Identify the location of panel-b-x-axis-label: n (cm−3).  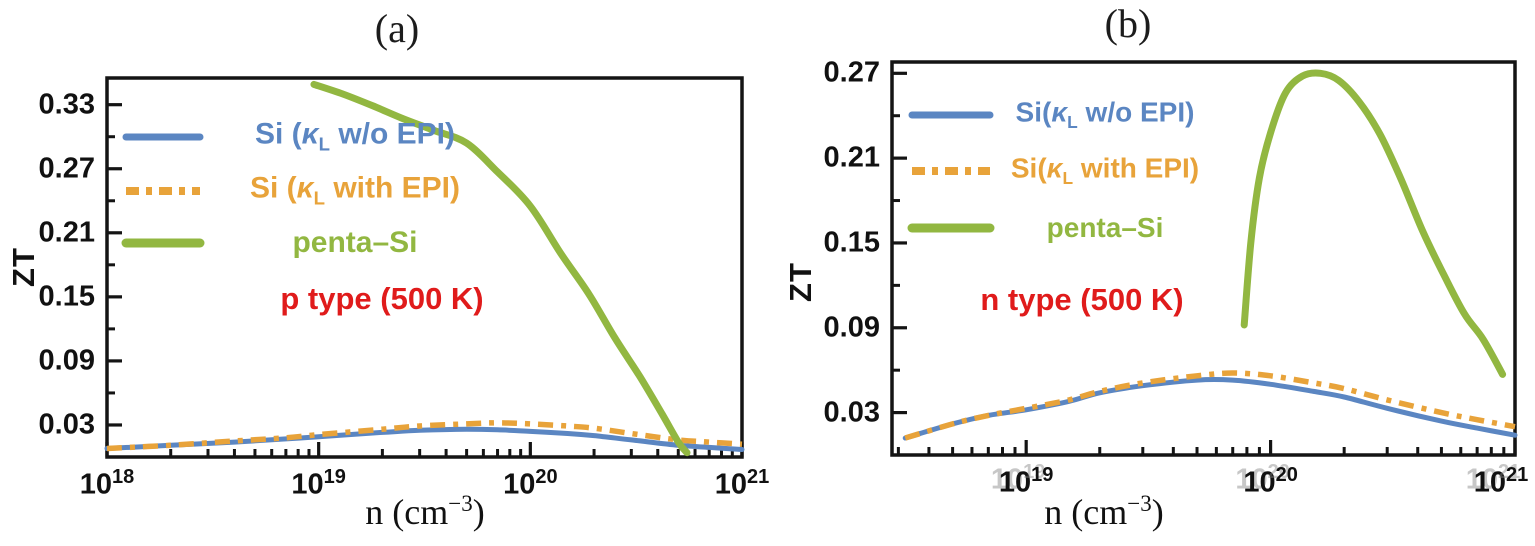
(1103, 511).